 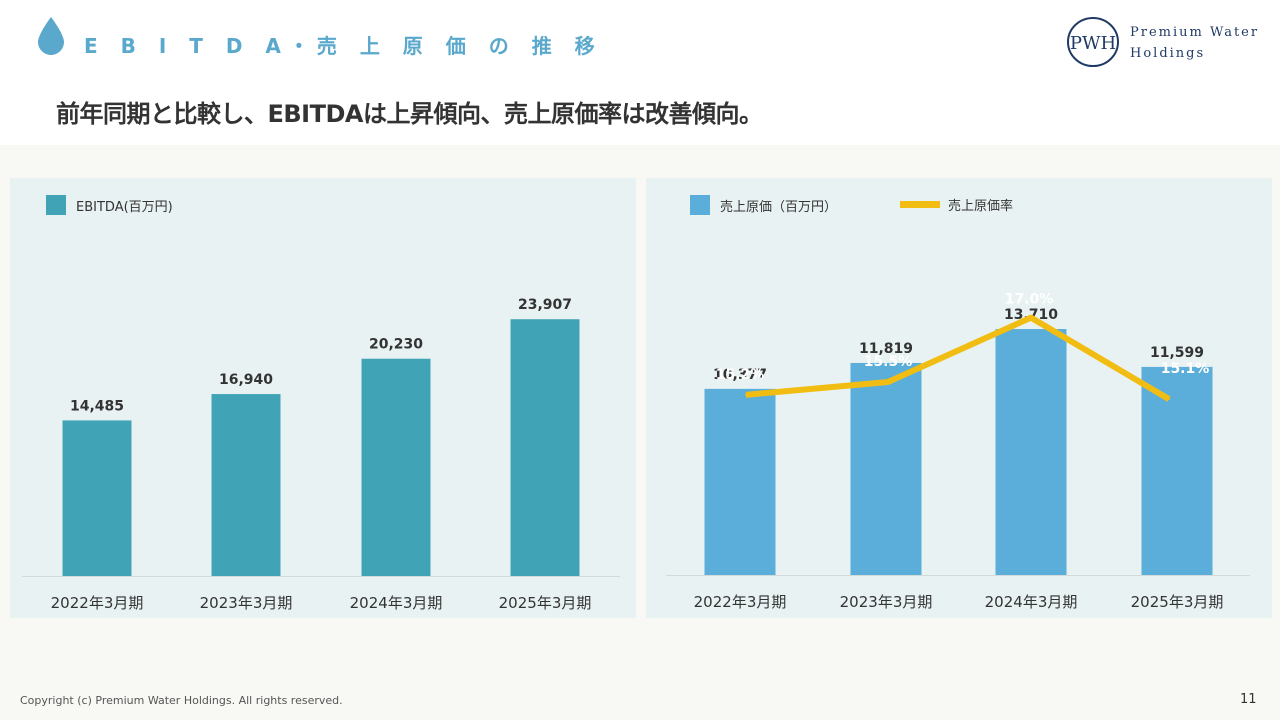 What do you see at coordinates (124, 207) in the screenshot?
I see `ebitda-legend-label: EBITDA(百万円)` at bounding box center [124, 207].